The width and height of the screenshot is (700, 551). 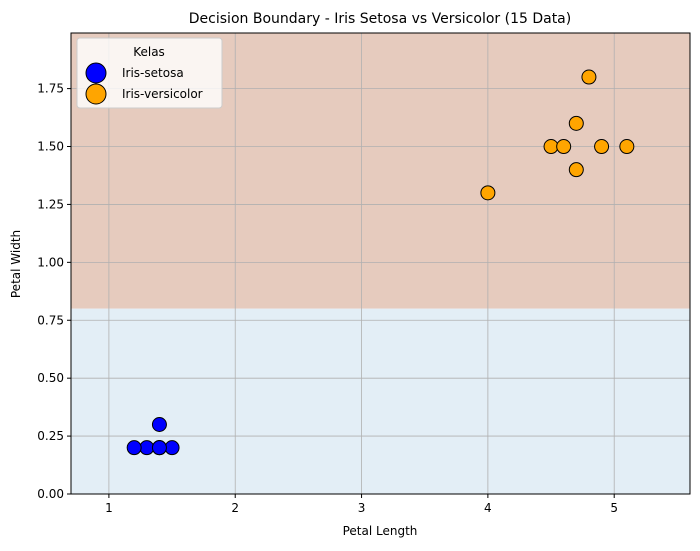 I want to click on x-axis-ticks: 1 2 3 4 5, so click(x=361, y=504).